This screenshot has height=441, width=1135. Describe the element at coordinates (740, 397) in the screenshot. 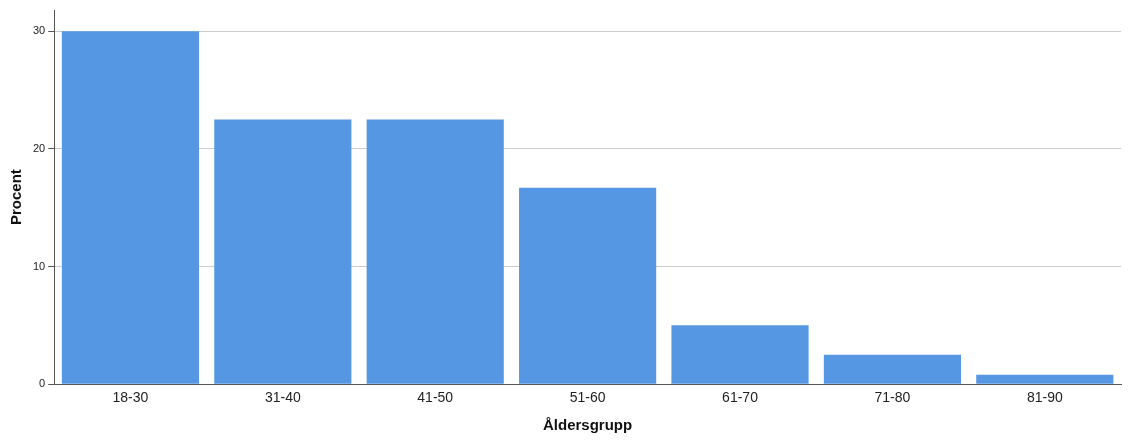

I see `x-tick-label: 61-70` at that location.